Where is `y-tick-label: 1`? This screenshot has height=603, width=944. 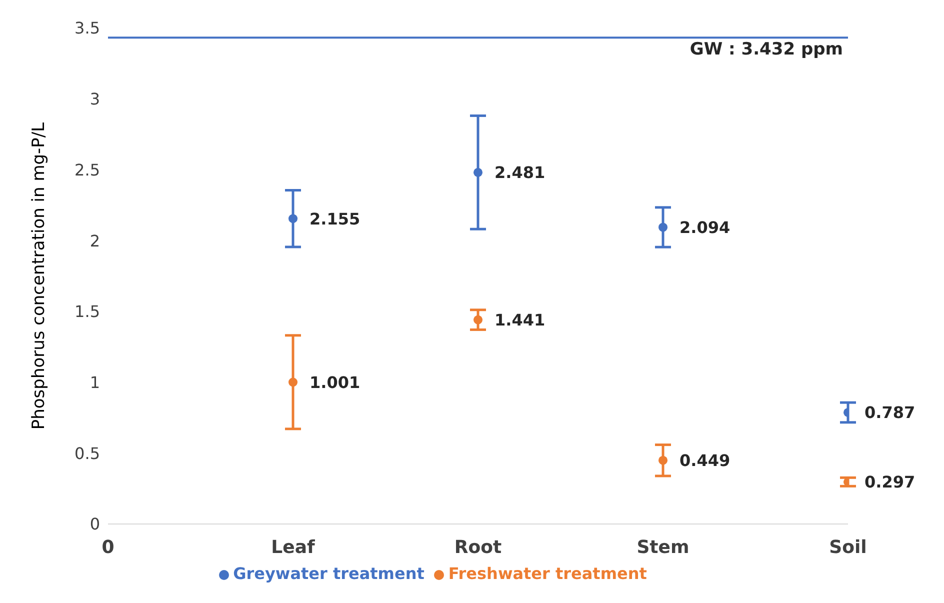
y-tick-label: 1 is located at coordinates (95, 382).